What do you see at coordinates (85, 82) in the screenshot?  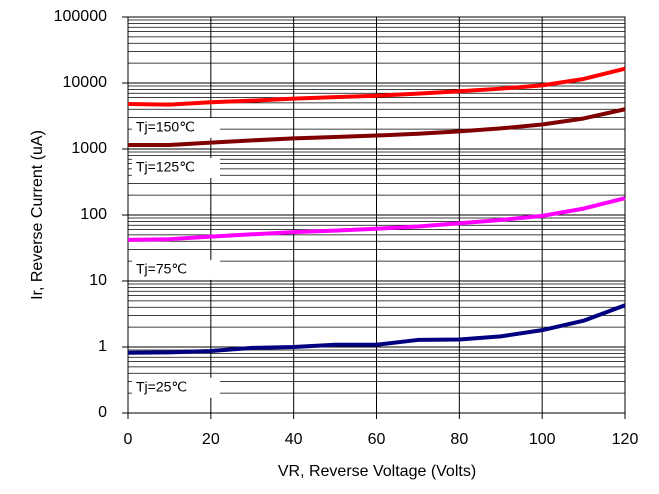 I see `y-tick-label: 10000` at bounding box center [85, 82].